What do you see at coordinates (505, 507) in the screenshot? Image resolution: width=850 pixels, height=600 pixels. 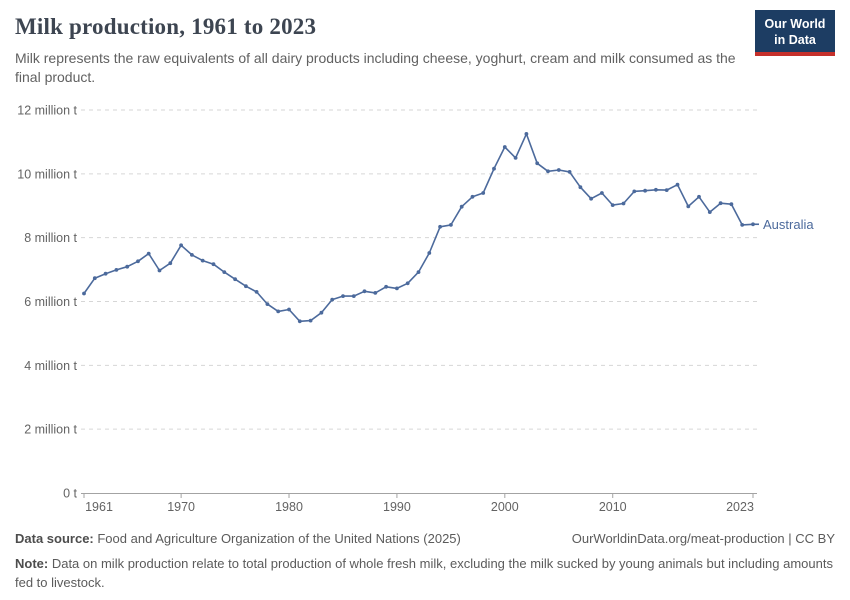 I see `x-axis-tick-label: 2000` at bounding box center [505, 507].